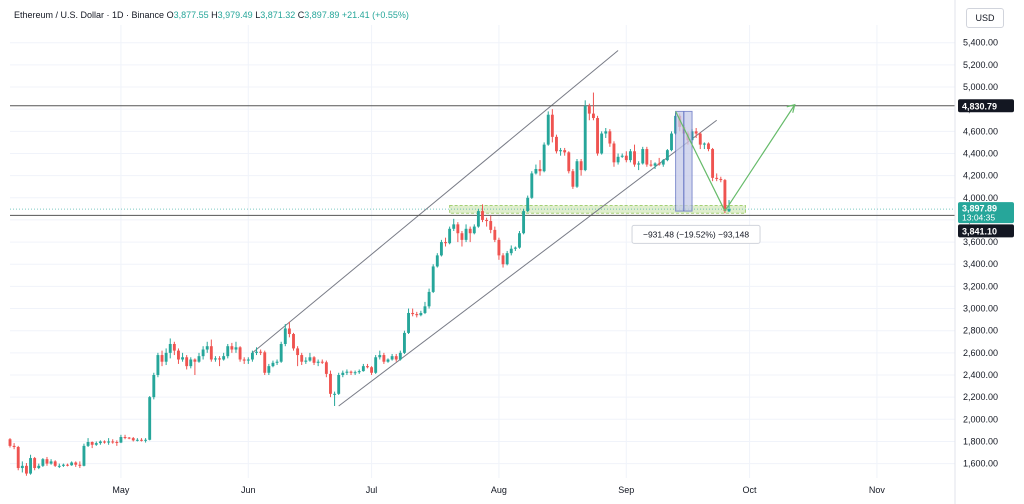 This screenshot has height=504, width=1024. Describe the element at coordinates (322, 15) in the screenshot. I see `close-value: 3,897.89` at that location.